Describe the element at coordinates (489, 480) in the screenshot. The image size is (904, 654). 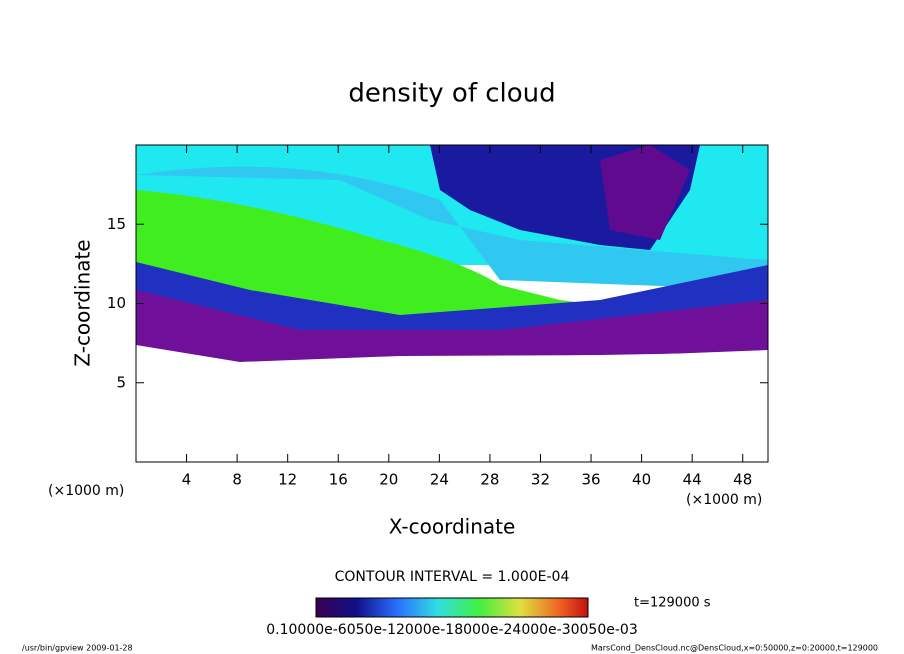
I see `x-tick-label: 28` at that location.